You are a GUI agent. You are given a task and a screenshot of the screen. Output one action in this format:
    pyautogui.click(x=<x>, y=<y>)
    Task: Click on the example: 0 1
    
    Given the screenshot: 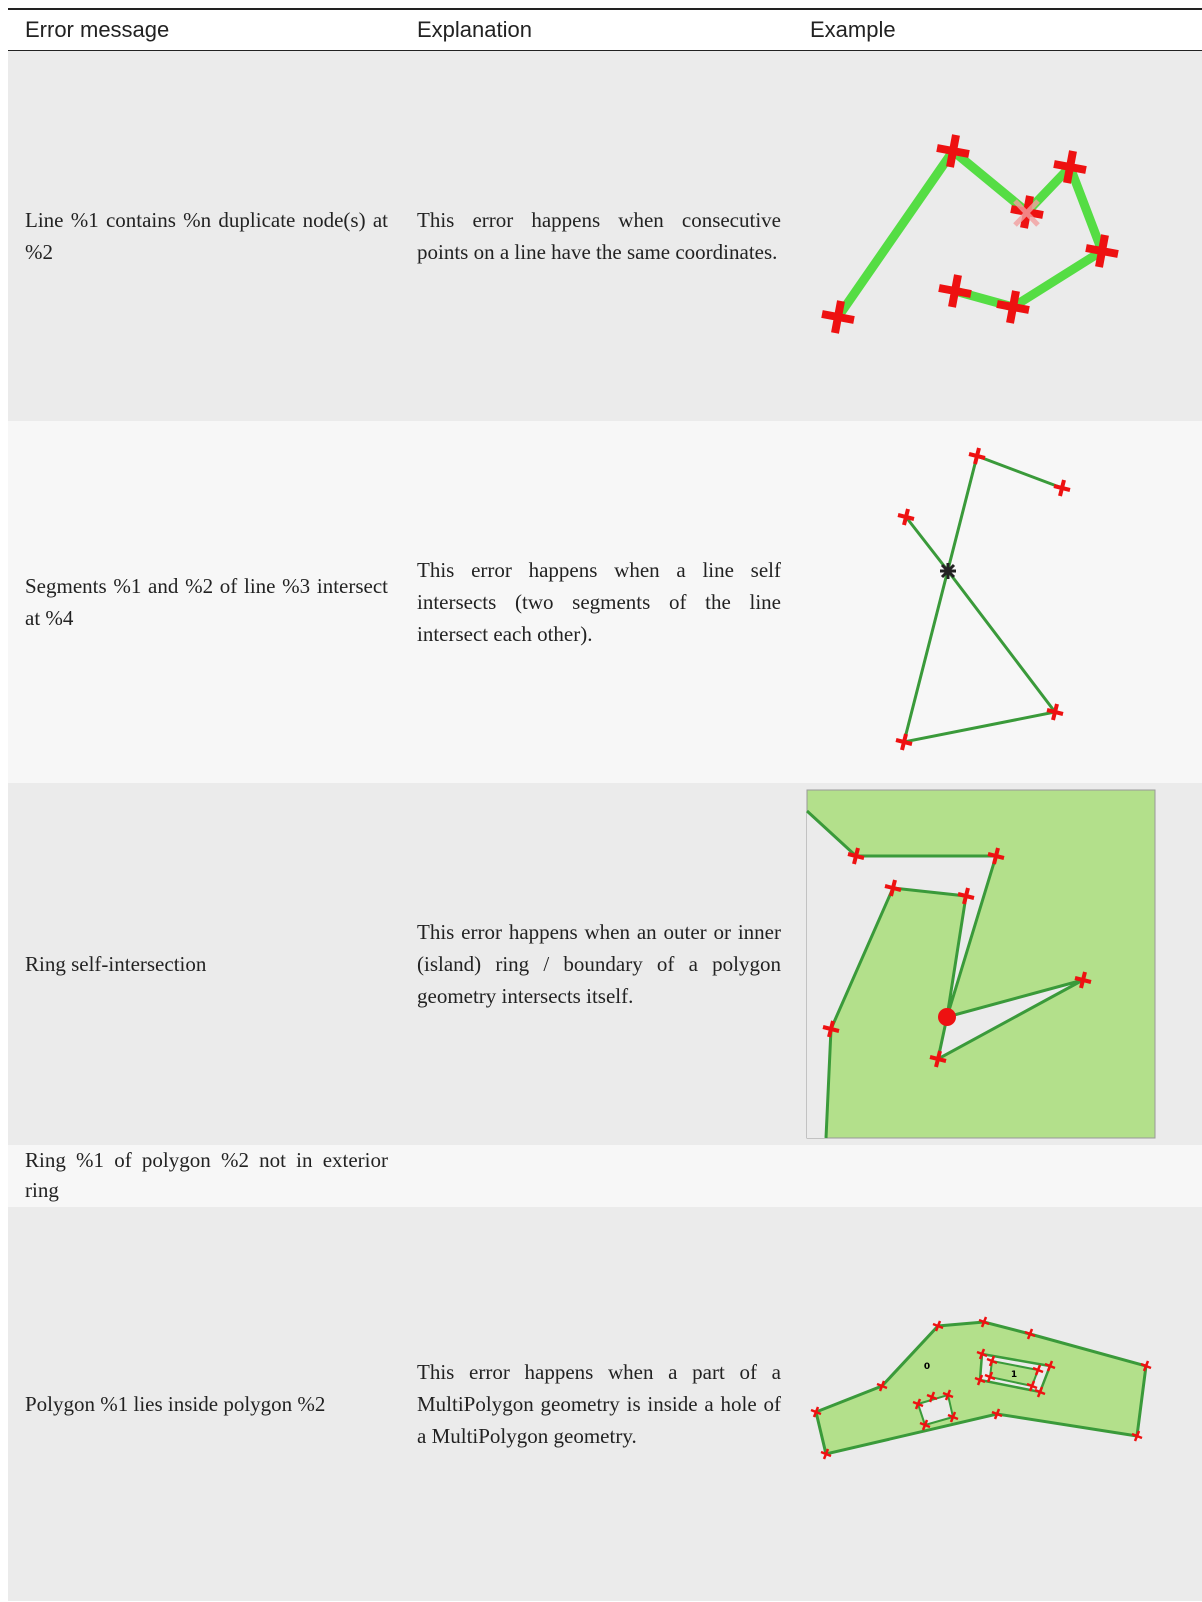 What is the action you would take?
    pyautogui.click(x=997, y=1404)
    